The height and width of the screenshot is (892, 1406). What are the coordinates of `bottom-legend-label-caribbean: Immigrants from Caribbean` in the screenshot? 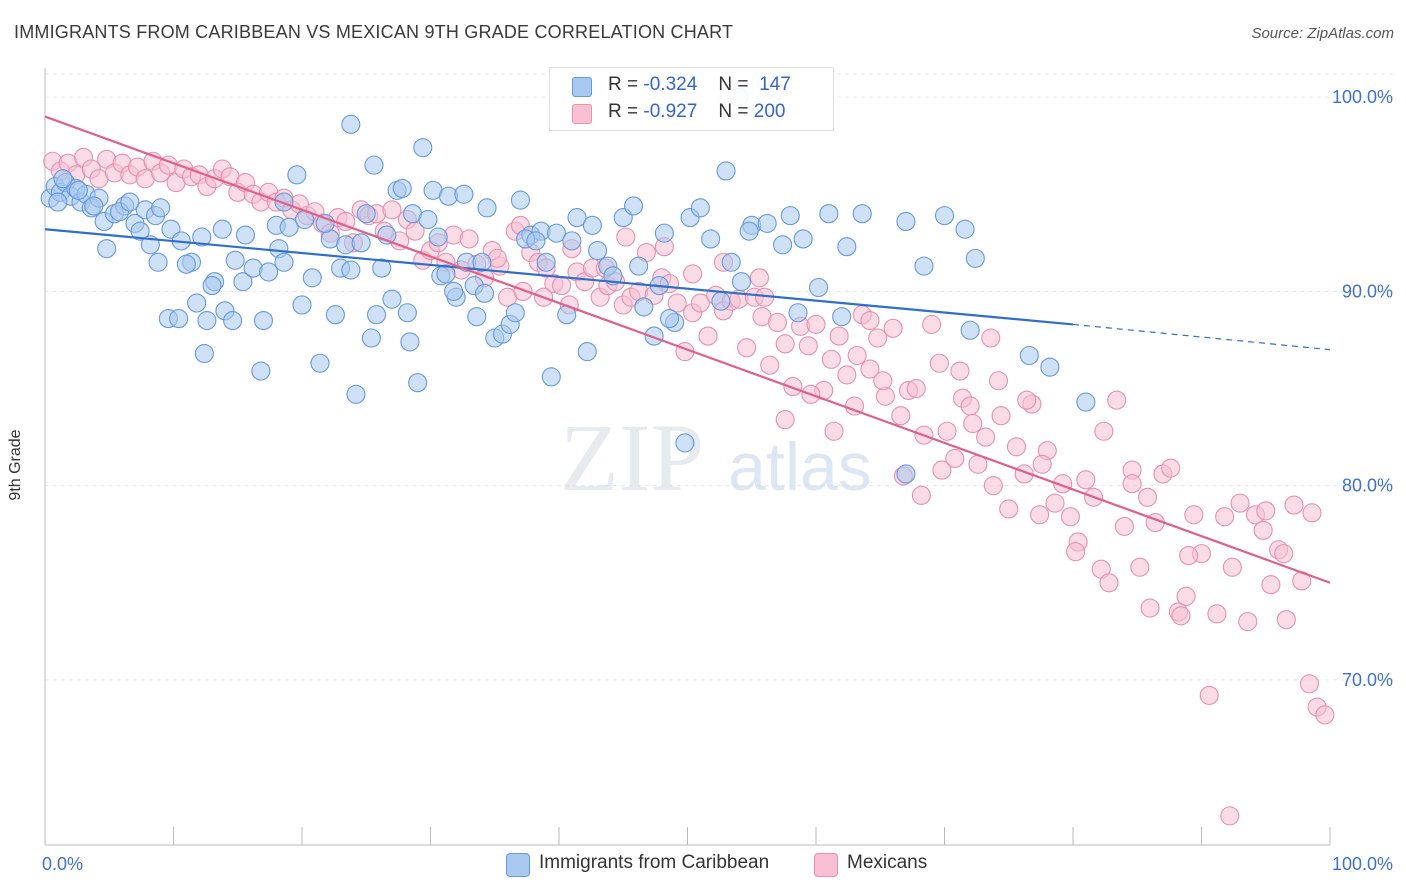 It's located at (654, 862).